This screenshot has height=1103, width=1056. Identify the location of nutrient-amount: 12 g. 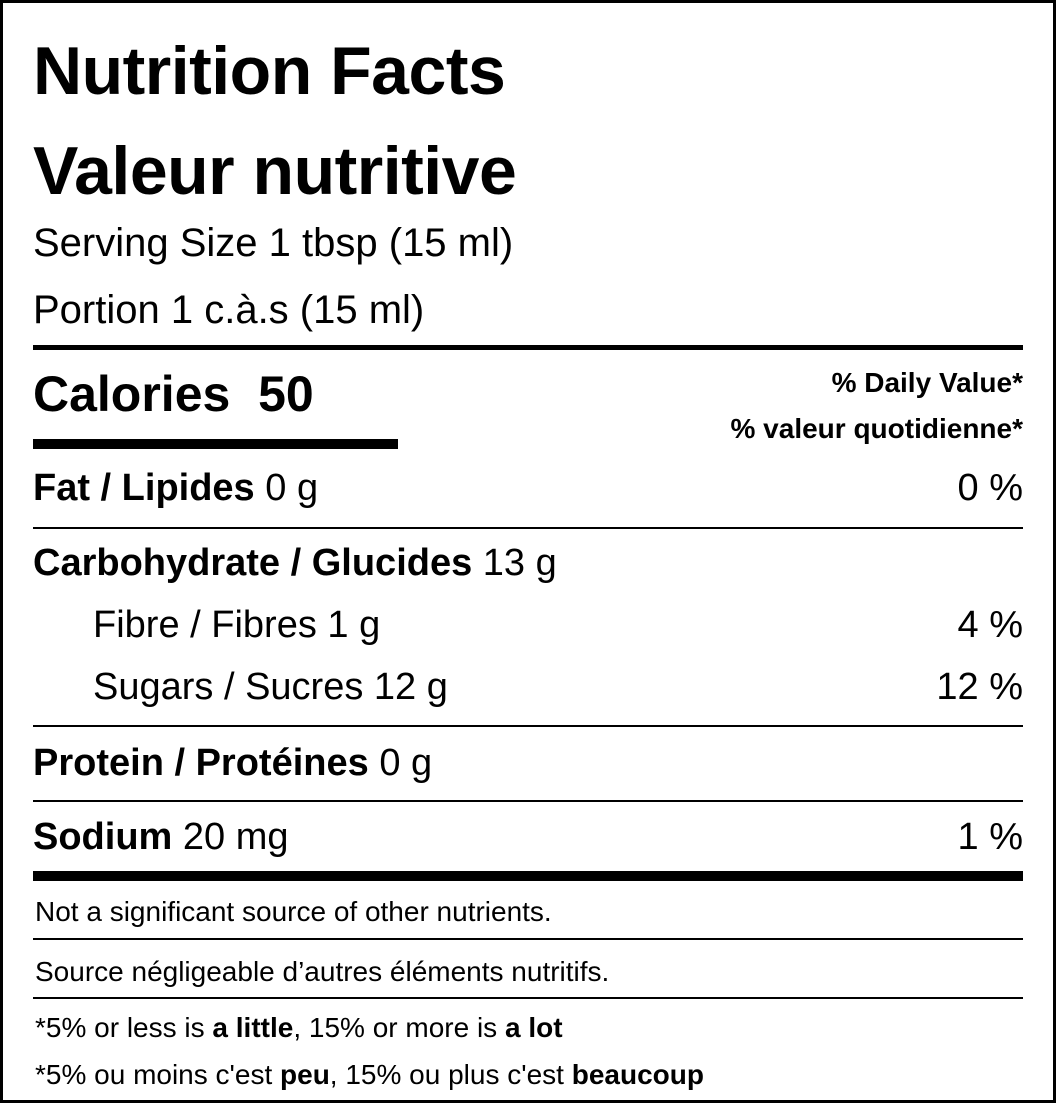
(410, 687).